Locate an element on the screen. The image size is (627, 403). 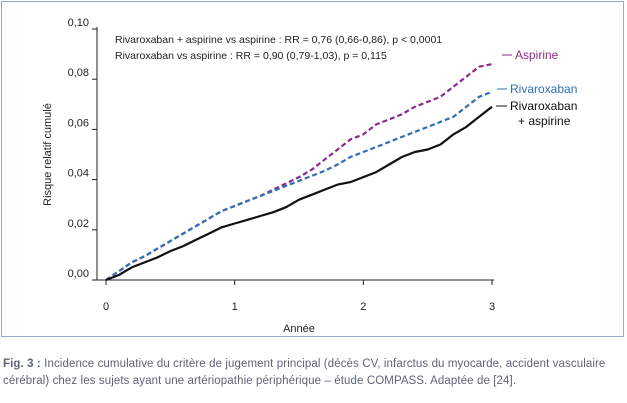
y-tick-label: 0,08 is located at coordinates (78, 73).